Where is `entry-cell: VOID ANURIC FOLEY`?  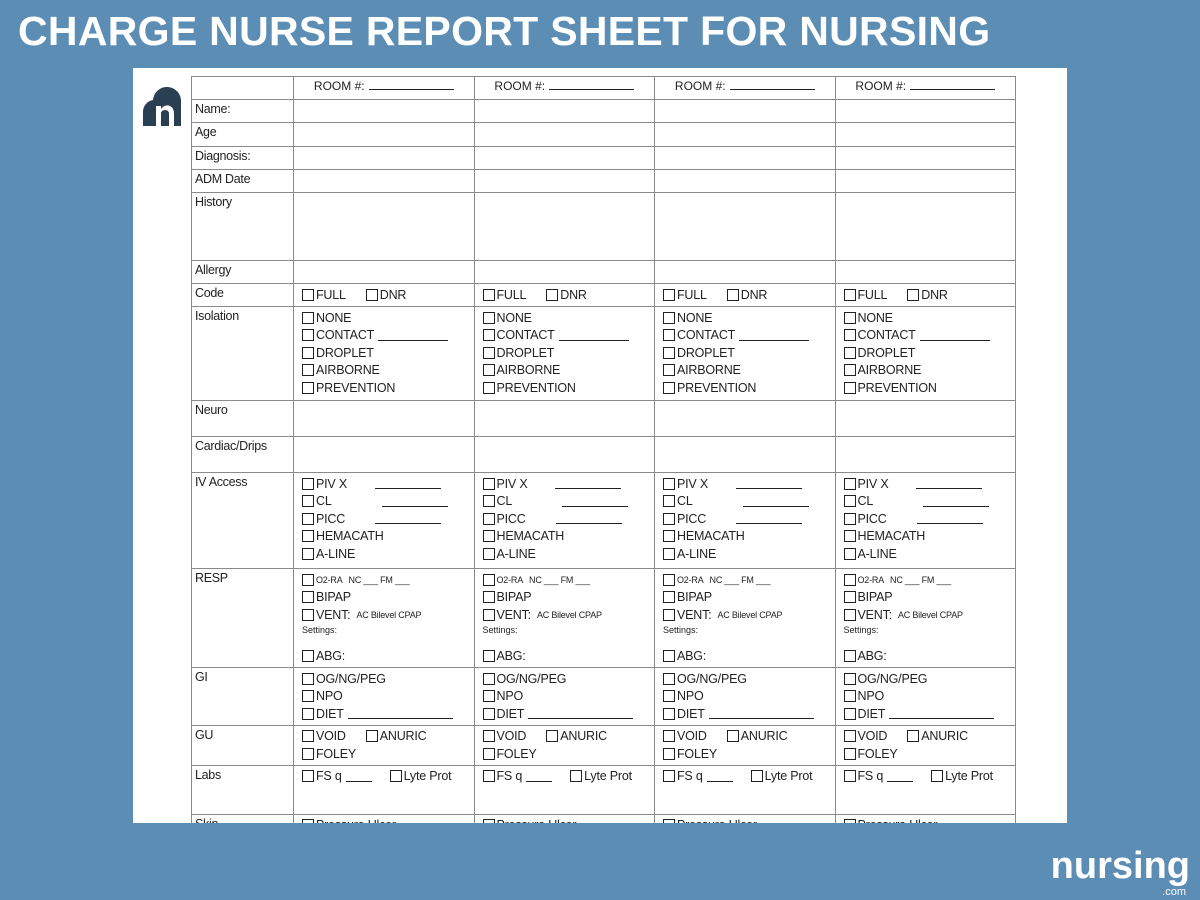
entry-cell: VOID ANURIC FOLEY is located at coordinates (745, 745).